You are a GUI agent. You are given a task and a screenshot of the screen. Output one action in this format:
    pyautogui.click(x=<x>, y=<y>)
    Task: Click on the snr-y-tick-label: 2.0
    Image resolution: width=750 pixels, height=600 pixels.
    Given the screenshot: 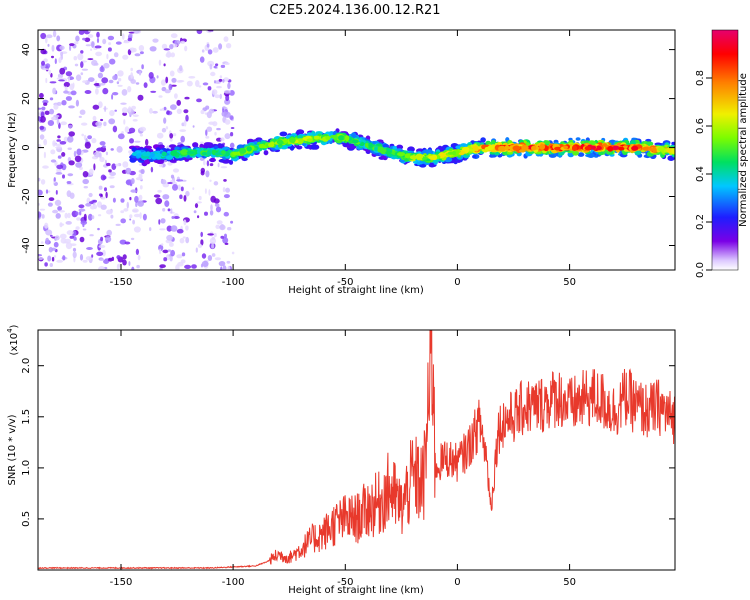 What is the action you would take?
    pyautogui.click(x=26, y=366)
    